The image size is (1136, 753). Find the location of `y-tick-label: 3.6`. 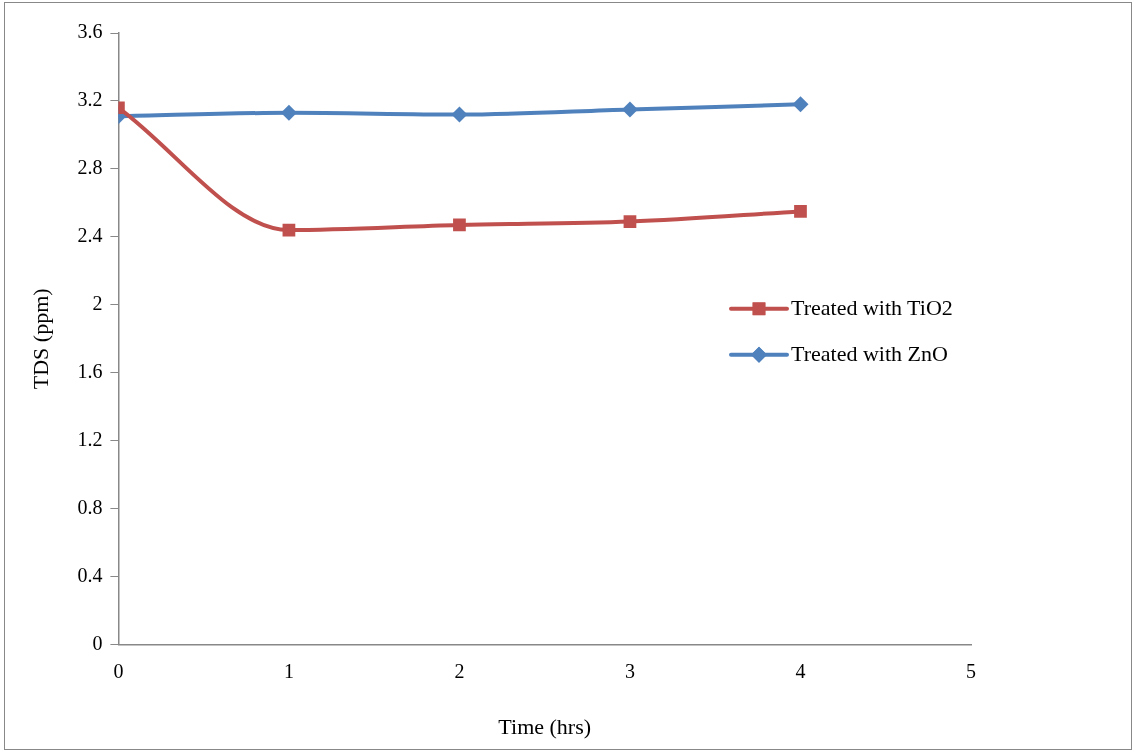

y-tick-label: 3.6 is located at coordinates (90, 31).